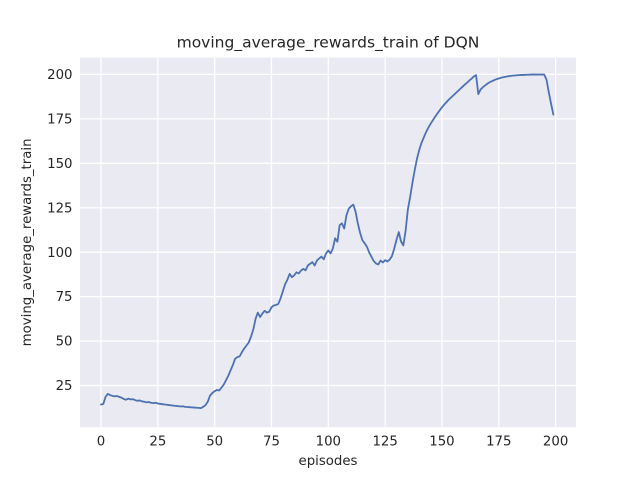 This screenshot has height=484, width=640. What do you see at coordinates (498, 442) in the screenshot?
I see `x-tick-label: 175` at bounding box center [498, 442].